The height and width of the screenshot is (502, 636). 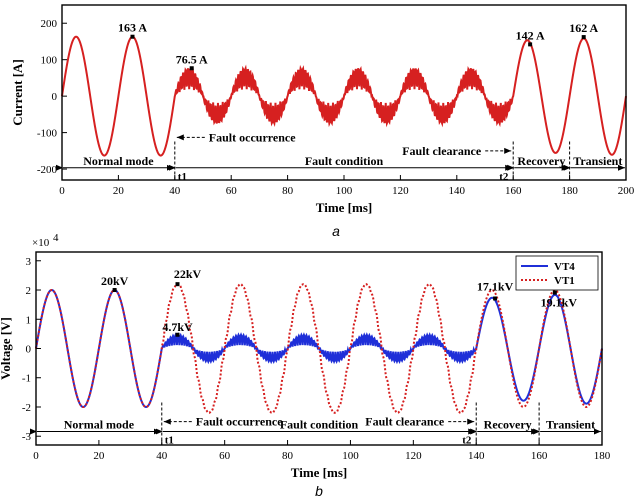 I want to click on legend-box, so click(x=557, y=273).